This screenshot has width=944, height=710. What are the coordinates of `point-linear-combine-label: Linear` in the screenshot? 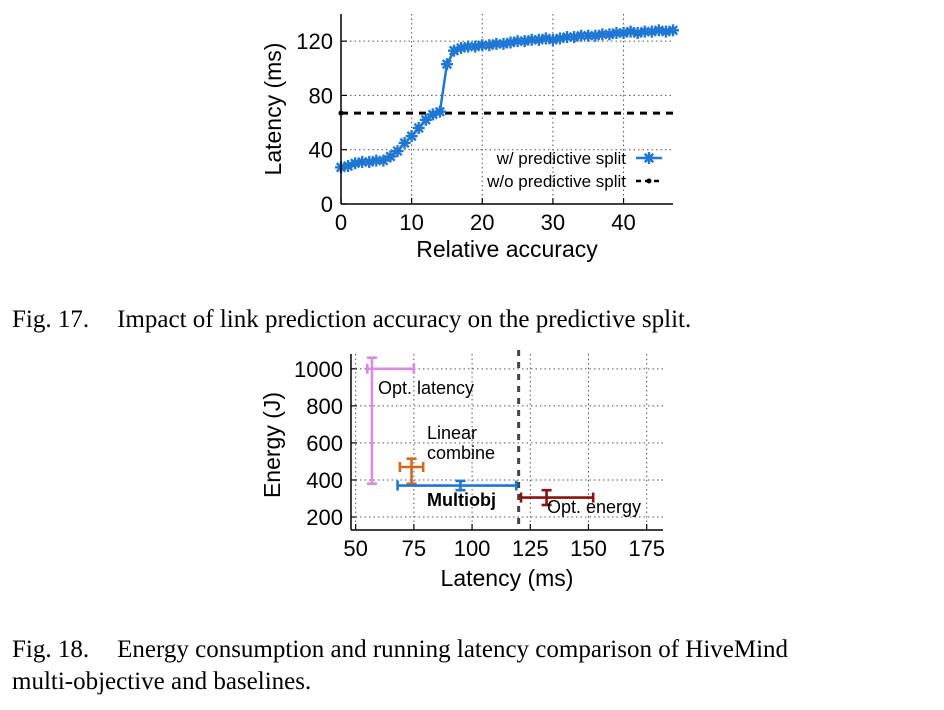 It's located at (452, 433).